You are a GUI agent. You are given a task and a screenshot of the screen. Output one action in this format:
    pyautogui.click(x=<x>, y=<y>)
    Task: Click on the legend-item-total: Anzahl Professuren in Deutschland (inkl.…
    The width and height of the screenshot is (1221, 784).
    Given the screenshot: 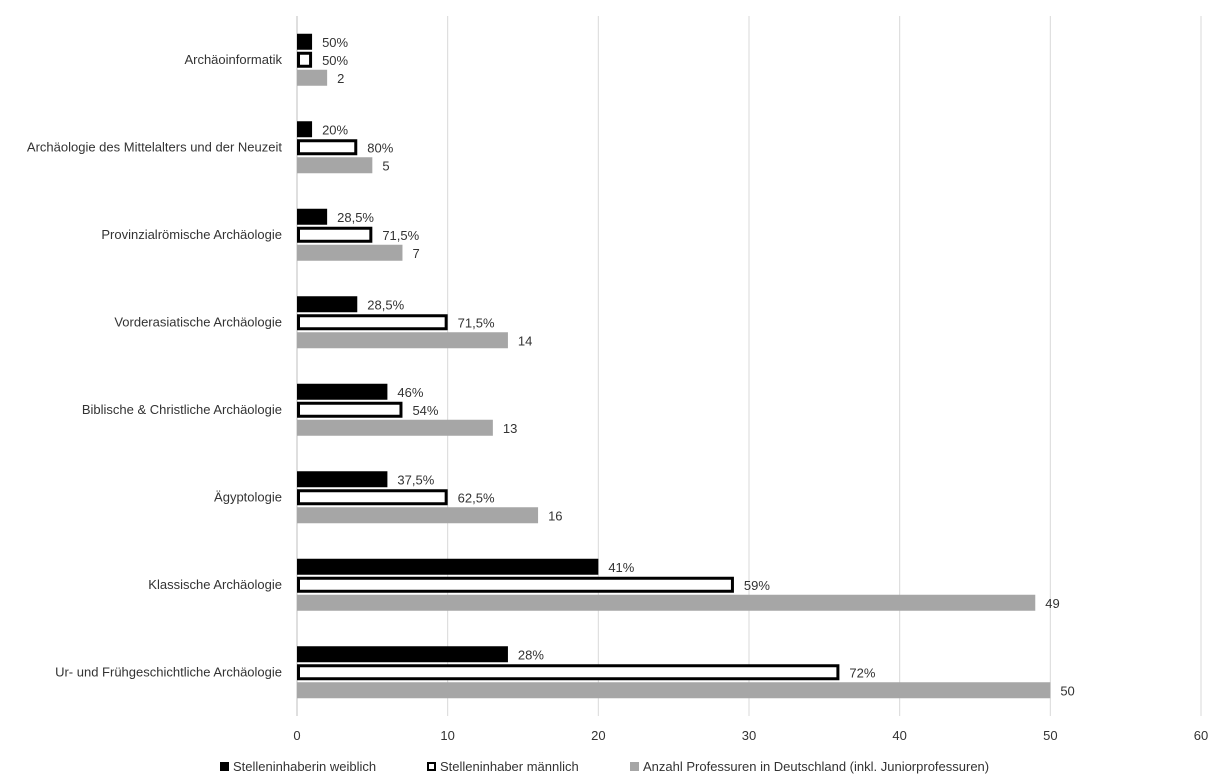 What is the action you would take?
    pyautogui.click(x=809, y=766)
    